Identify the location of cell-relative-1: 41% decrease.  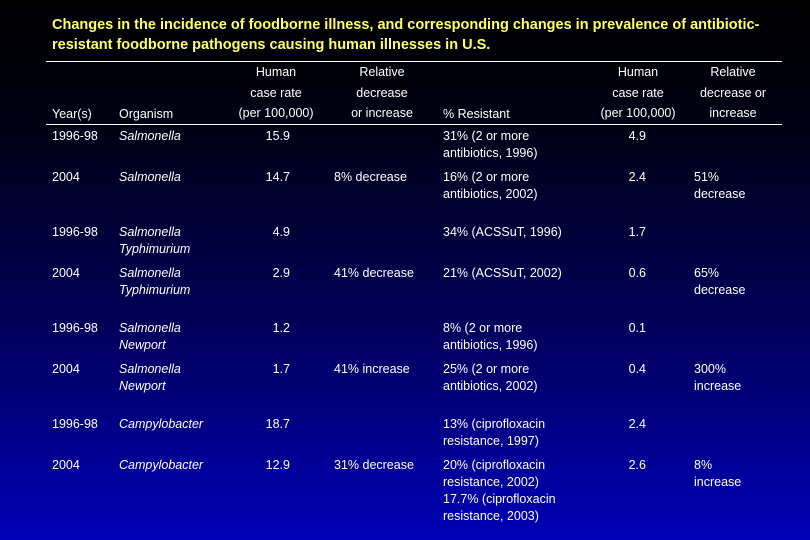
(374, 273).